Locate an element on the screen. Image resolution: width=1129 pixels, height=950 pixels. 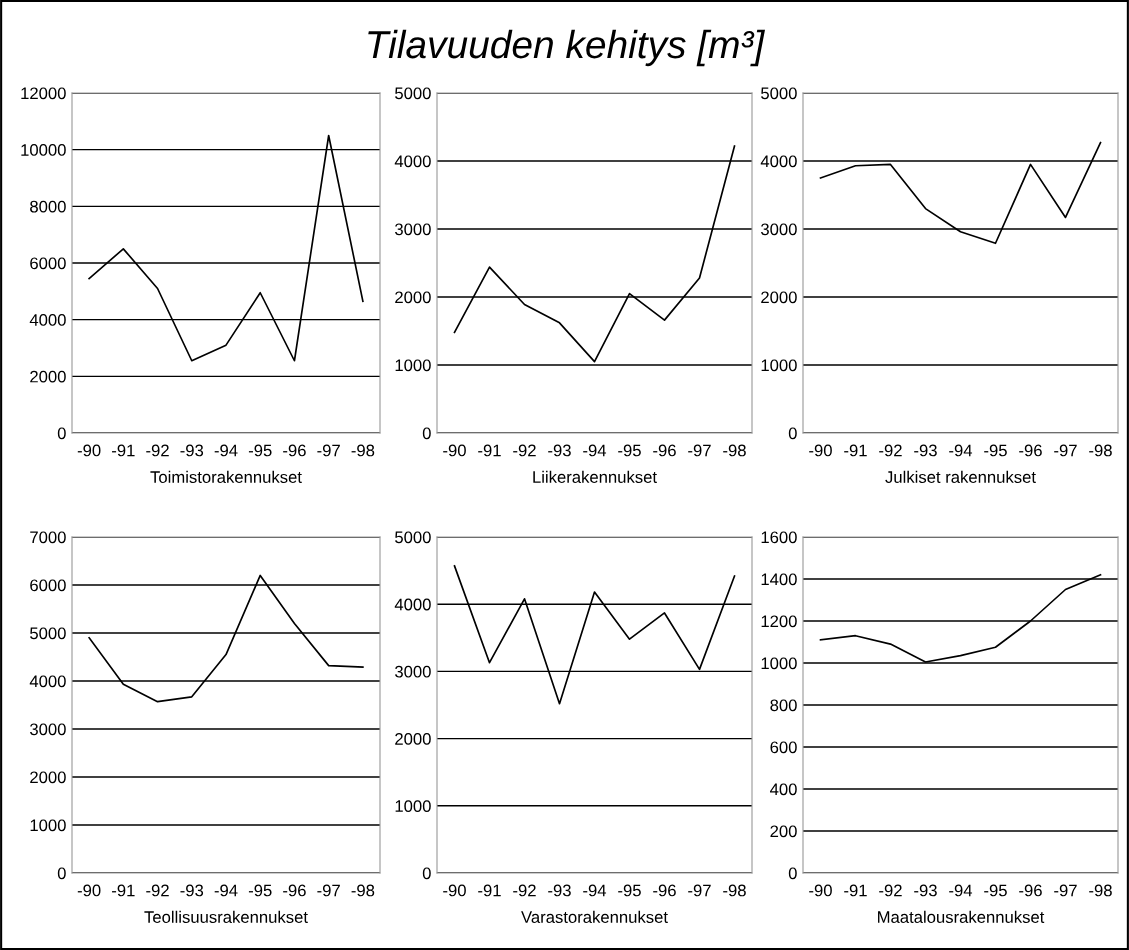
x-axis-title: Teollisuusrakennukset is located at coordinates (226, 916).